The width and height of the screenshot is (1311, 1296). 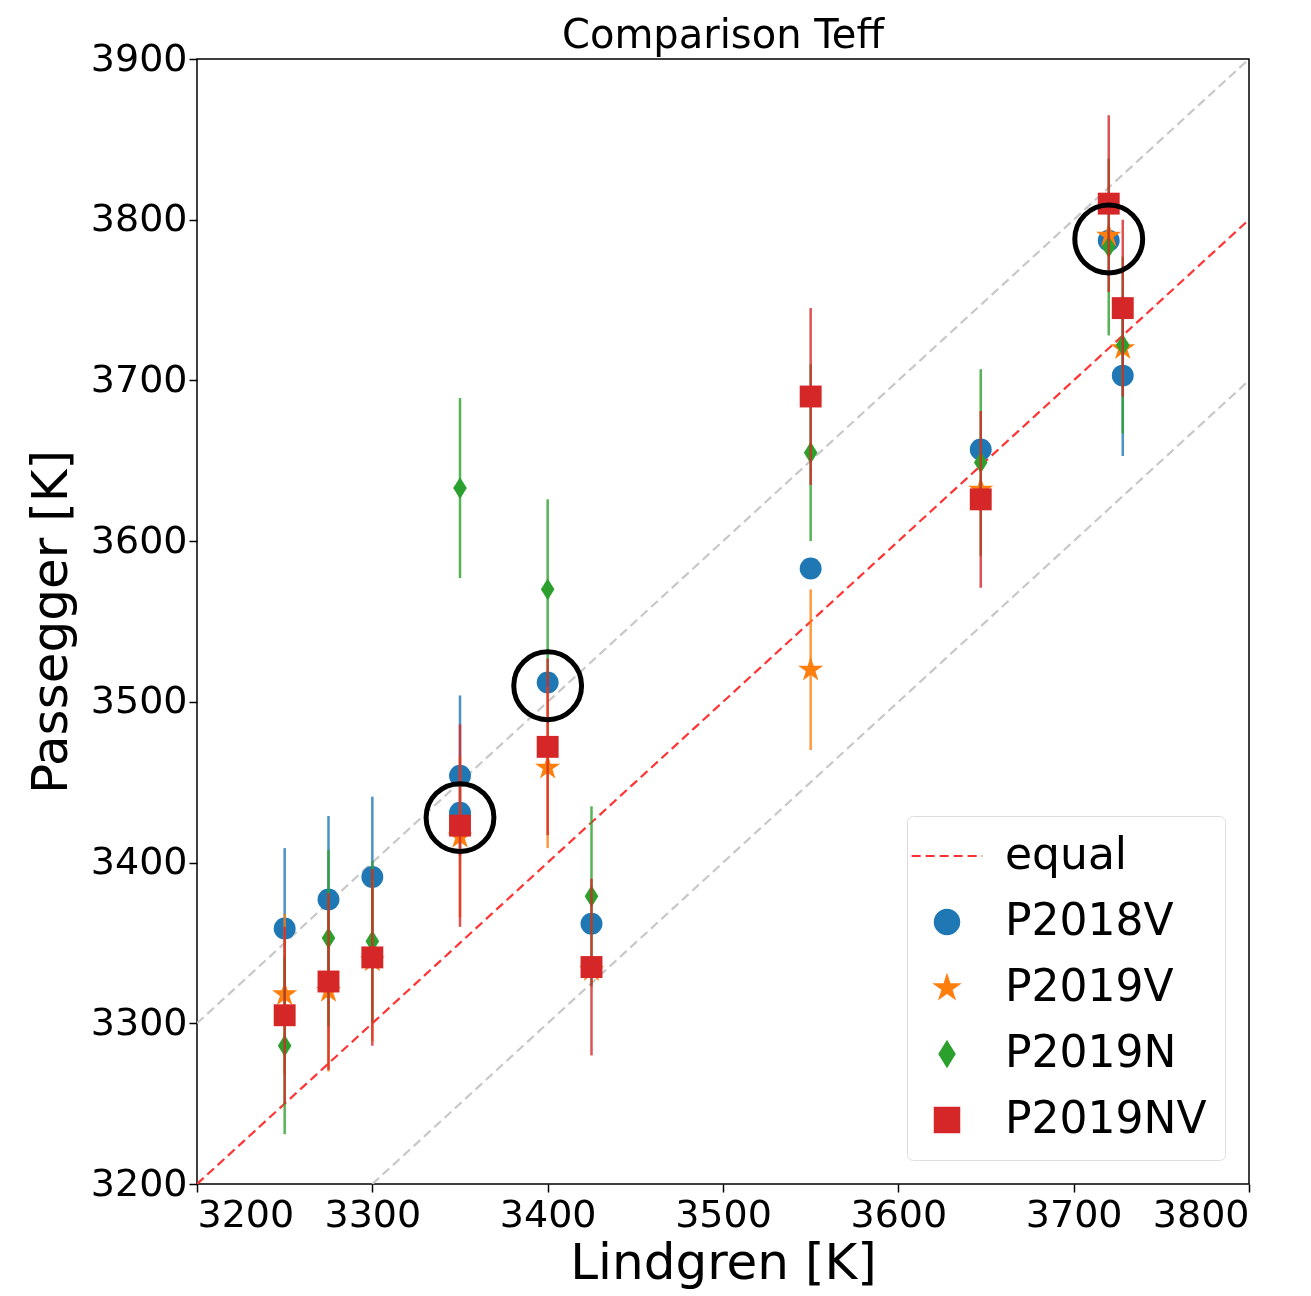 I want to click on x-tick-label: 3300, so click(x=373, y=1213).